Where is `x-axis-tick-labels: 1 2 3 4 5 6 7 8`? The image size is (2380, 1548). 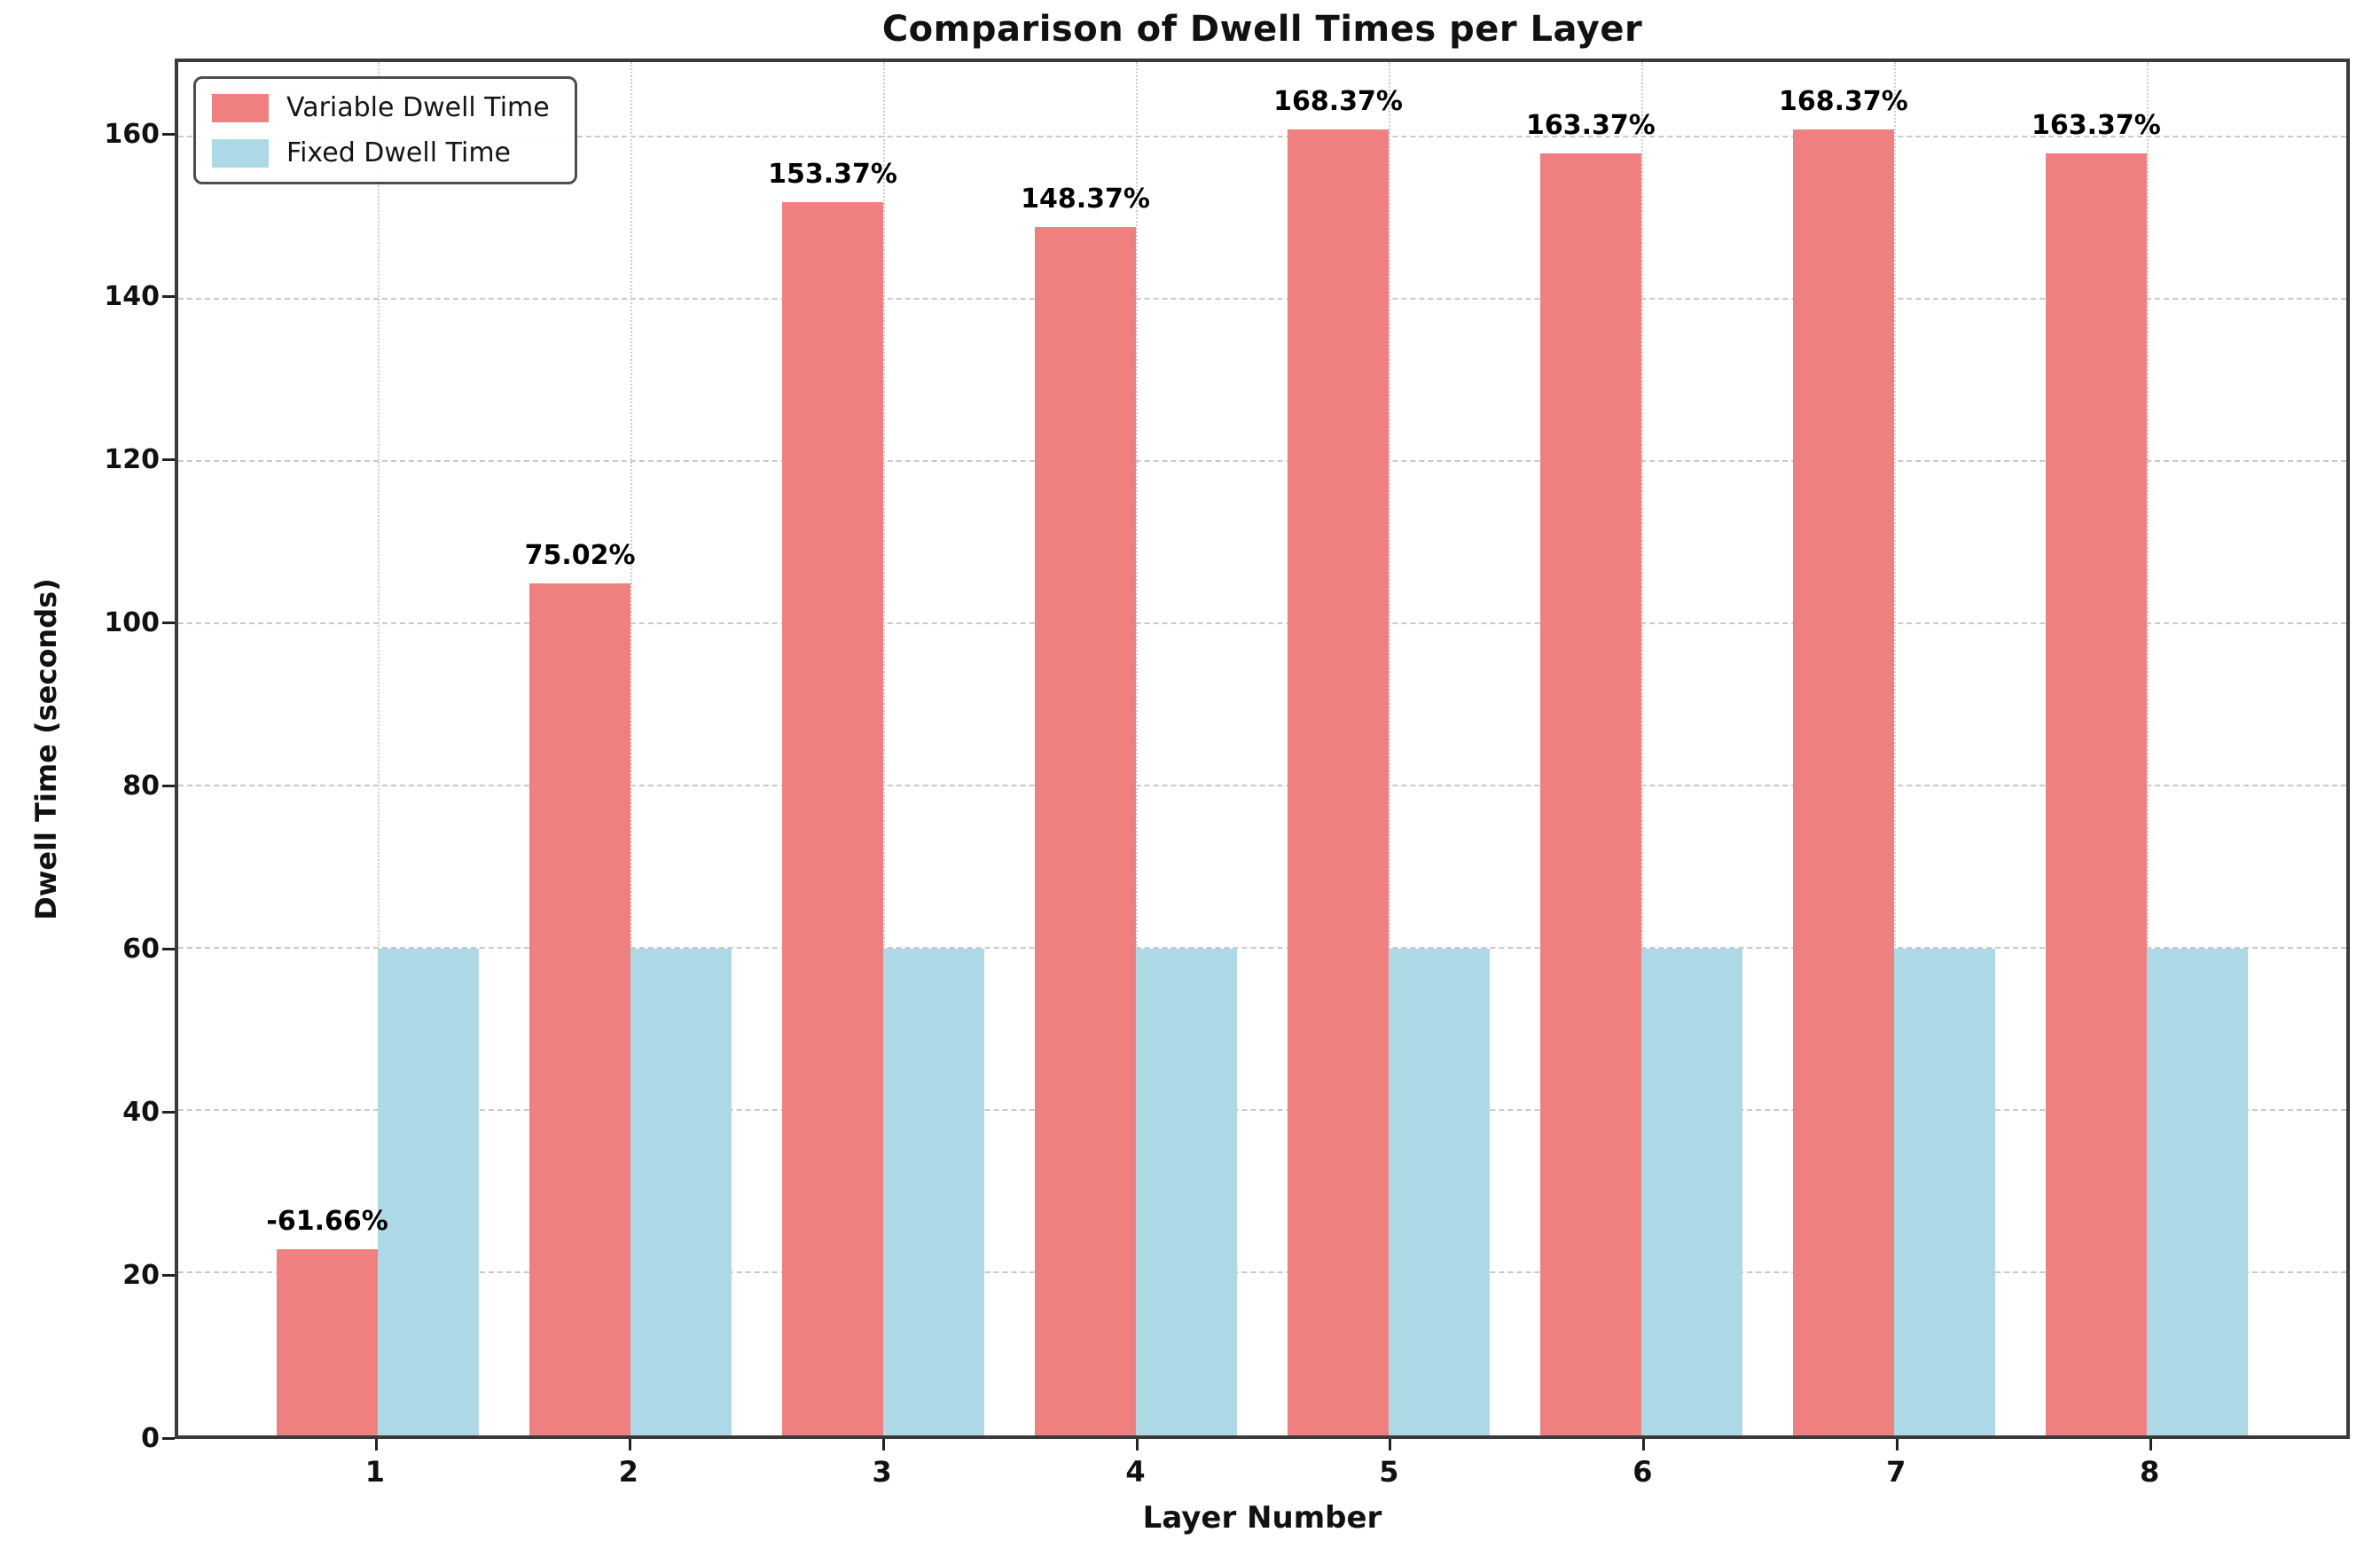 x-axis-tick-labels: 1 2 3 4 5 6 7 8 is located at coordinates (1262, 1476).